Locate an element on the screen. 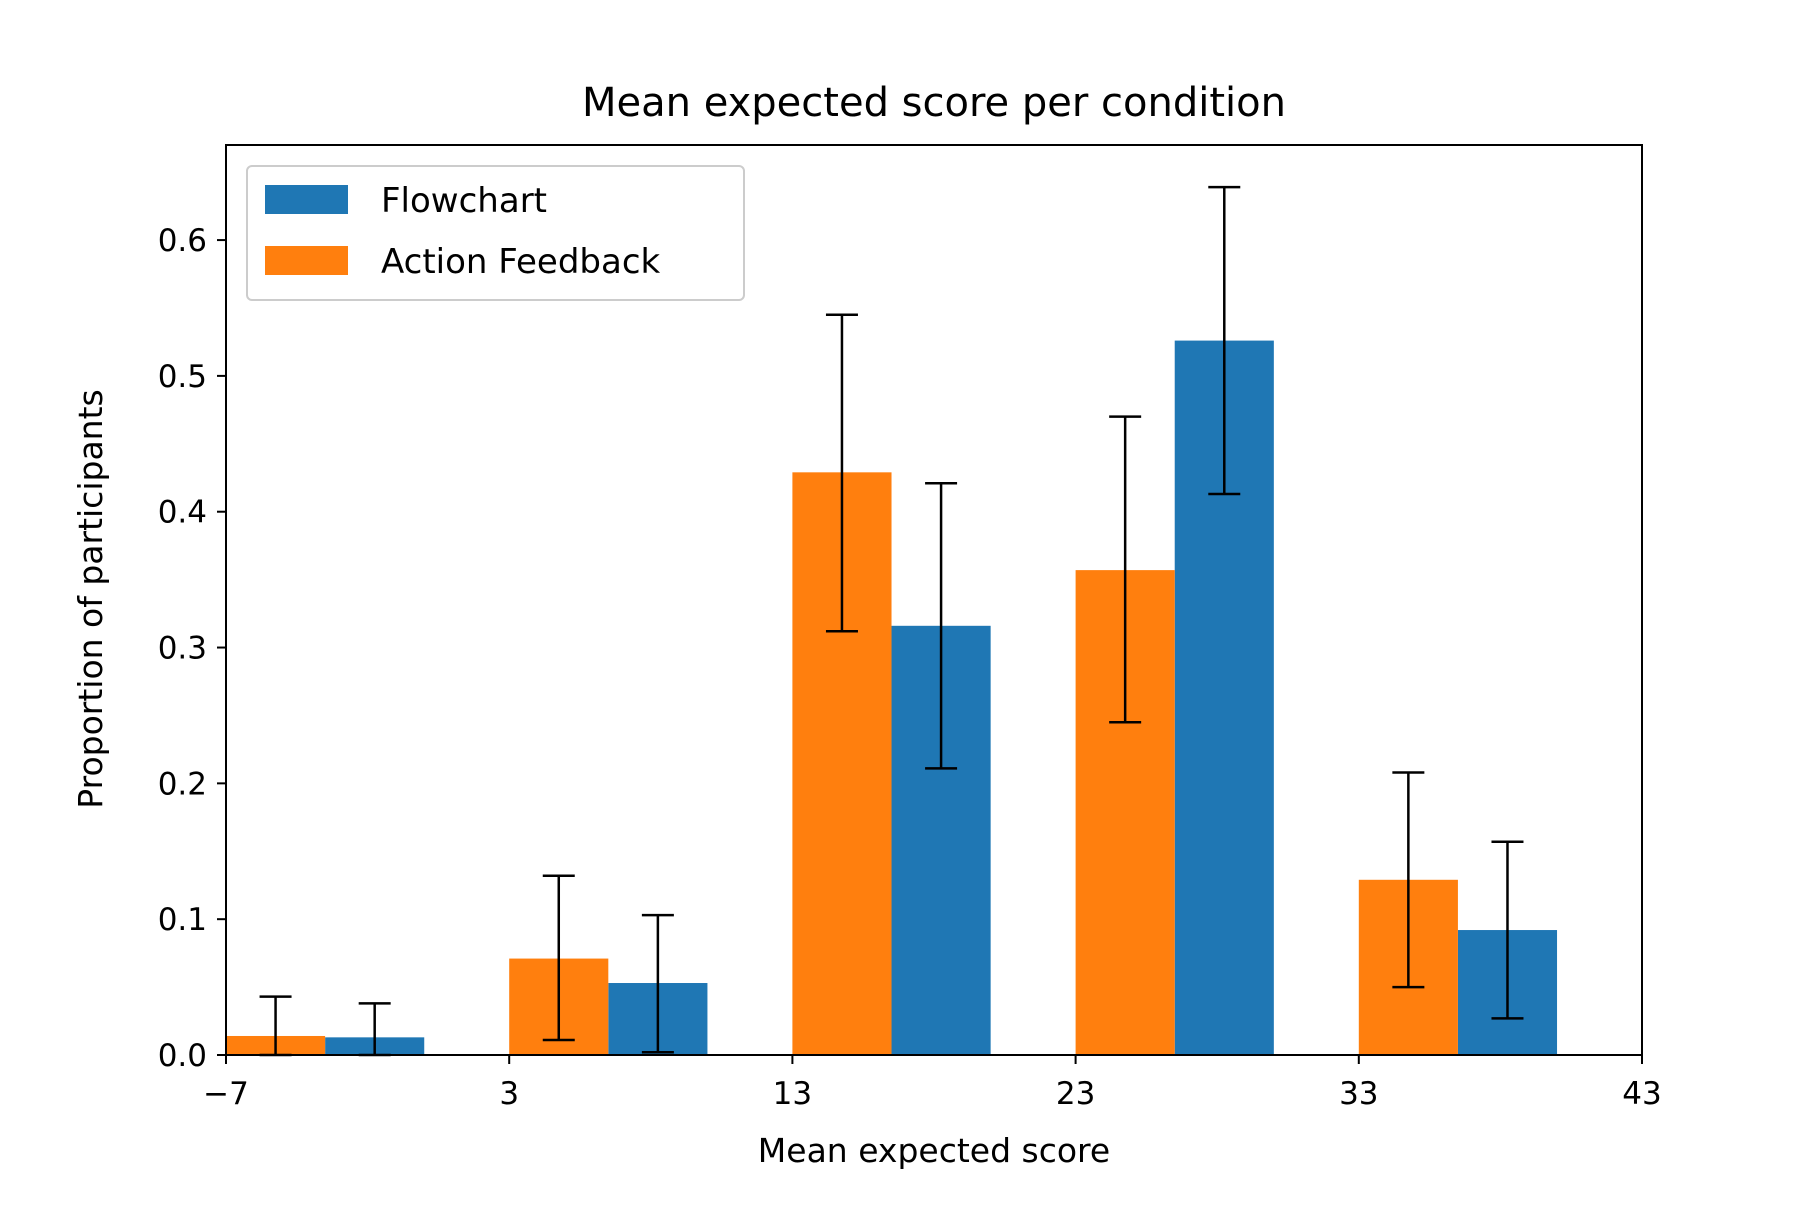 The width and height of the screenshot is (1800, 1205). y-tick-label: 0.1 is located at coordinates (182, 920).